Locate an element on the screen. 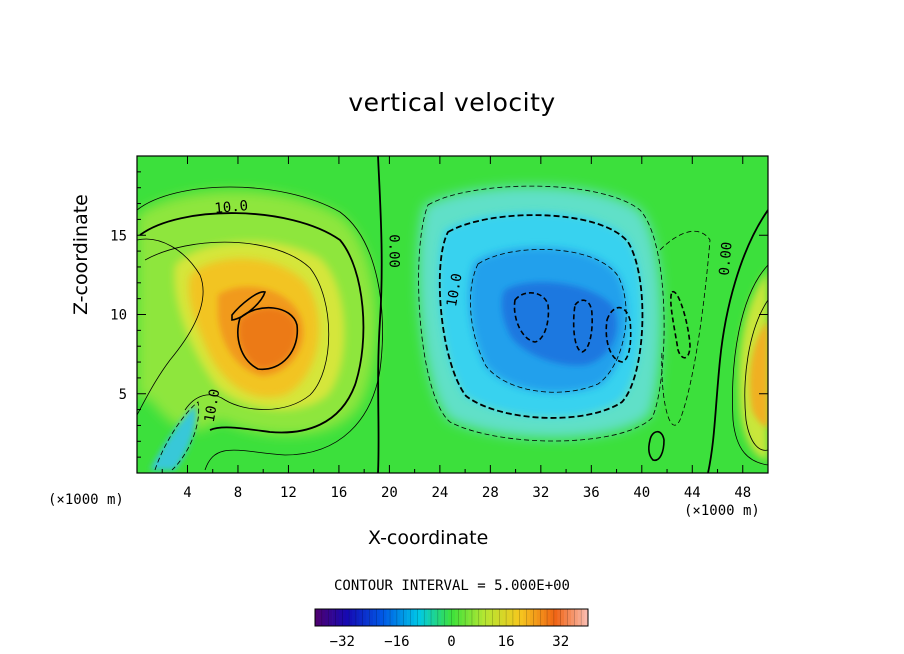 Image resolution: width=904 pixels, height=654 pixels. x-tick-label: 28 is located at coordinates (490, 493).